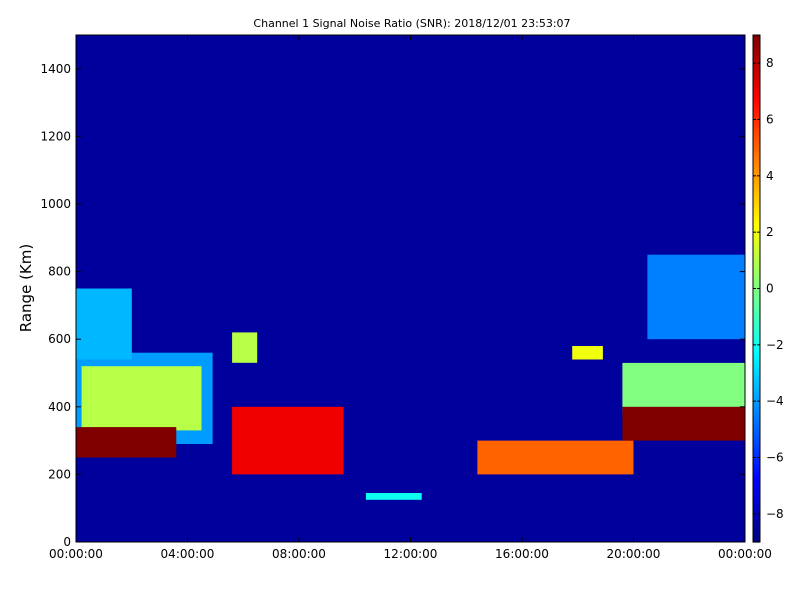 This screenshot has width=800, height=600. What do you see at coordinates (770, 120) in the screenshot?
I see `colorbar-tick-label: 6` at bounding box center [770, 120].